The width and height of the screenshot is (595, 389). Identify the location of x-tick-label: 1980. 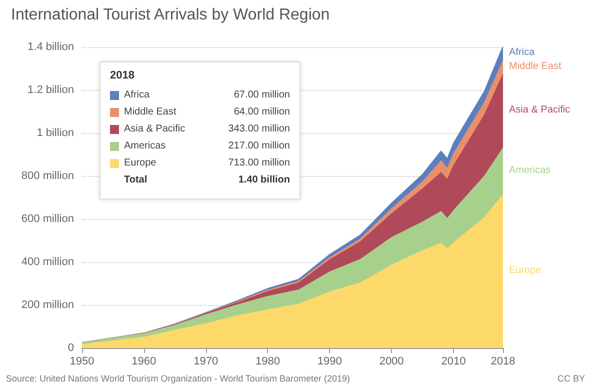
(267, 362).